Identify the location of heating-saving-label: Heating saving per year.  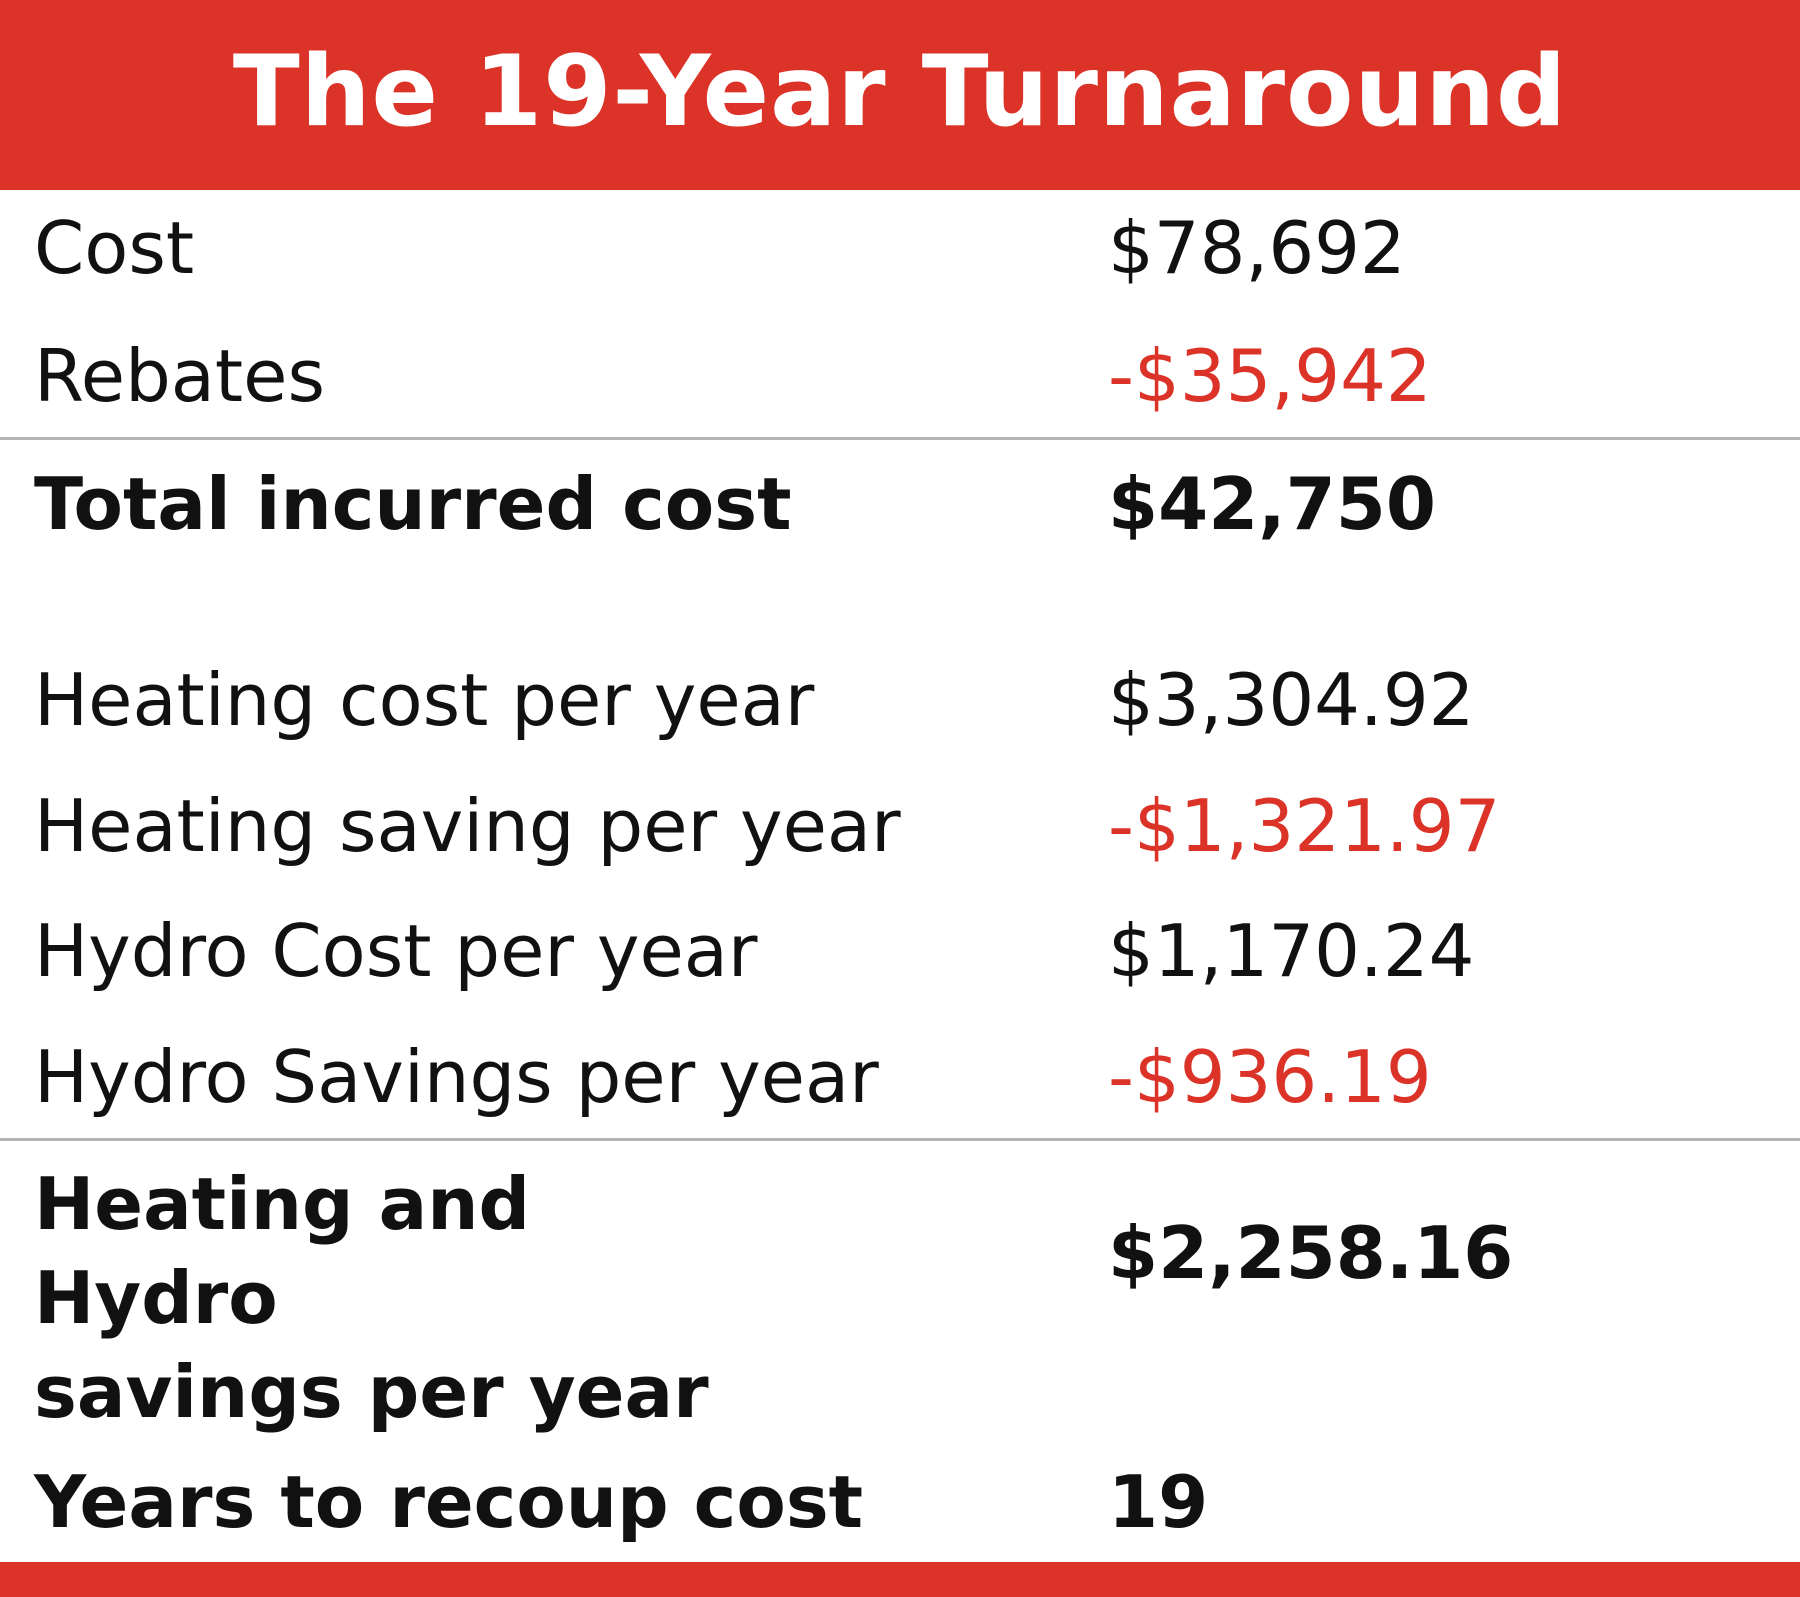
(467, 826).